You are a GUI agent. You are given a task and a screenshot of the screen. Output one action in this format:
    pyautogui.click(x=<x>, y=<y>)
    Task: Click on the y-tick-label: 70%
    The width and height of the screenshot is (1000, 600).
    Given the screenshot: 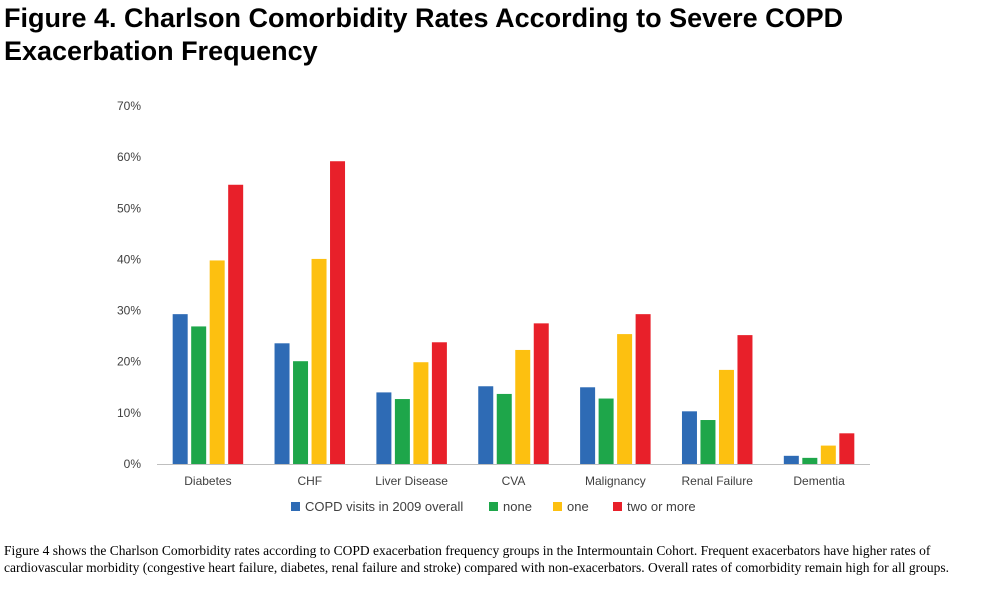 What is the action you would take?
    pyautogui.click(x=129, y=106)
    